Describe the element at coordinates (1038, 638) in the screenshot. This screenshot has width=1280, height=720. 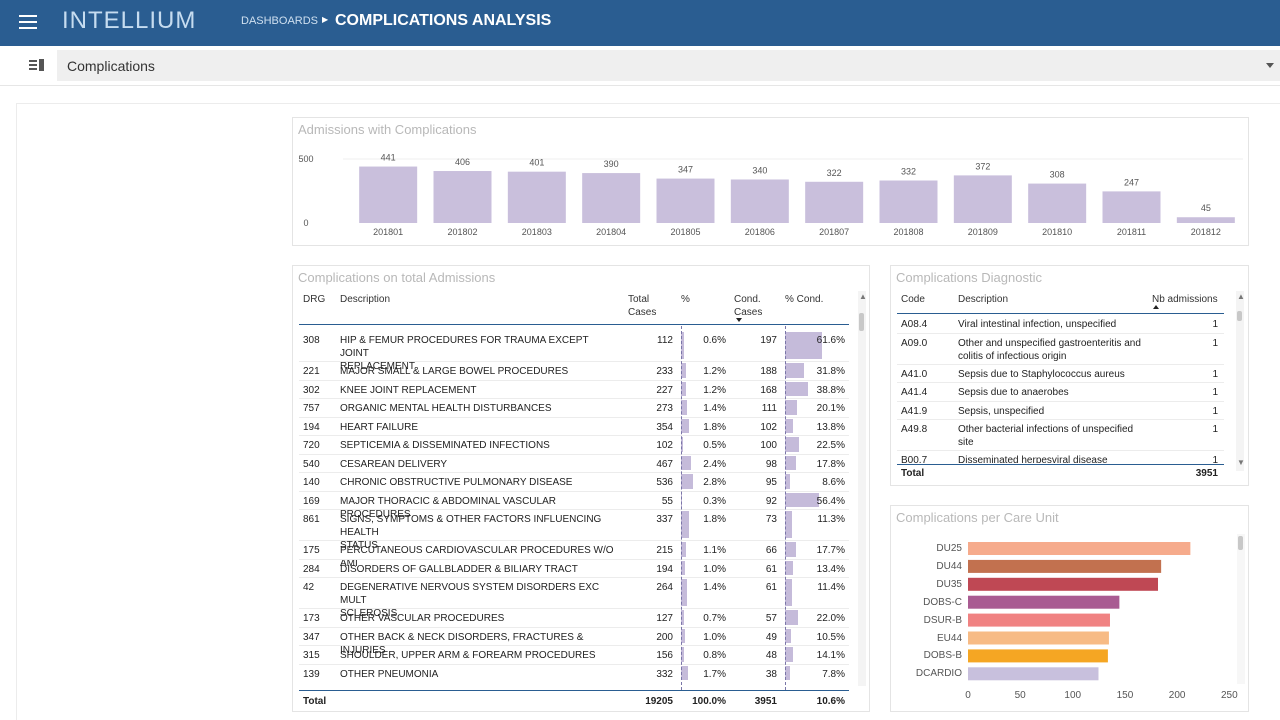
I see `bar-eu44` at that location.